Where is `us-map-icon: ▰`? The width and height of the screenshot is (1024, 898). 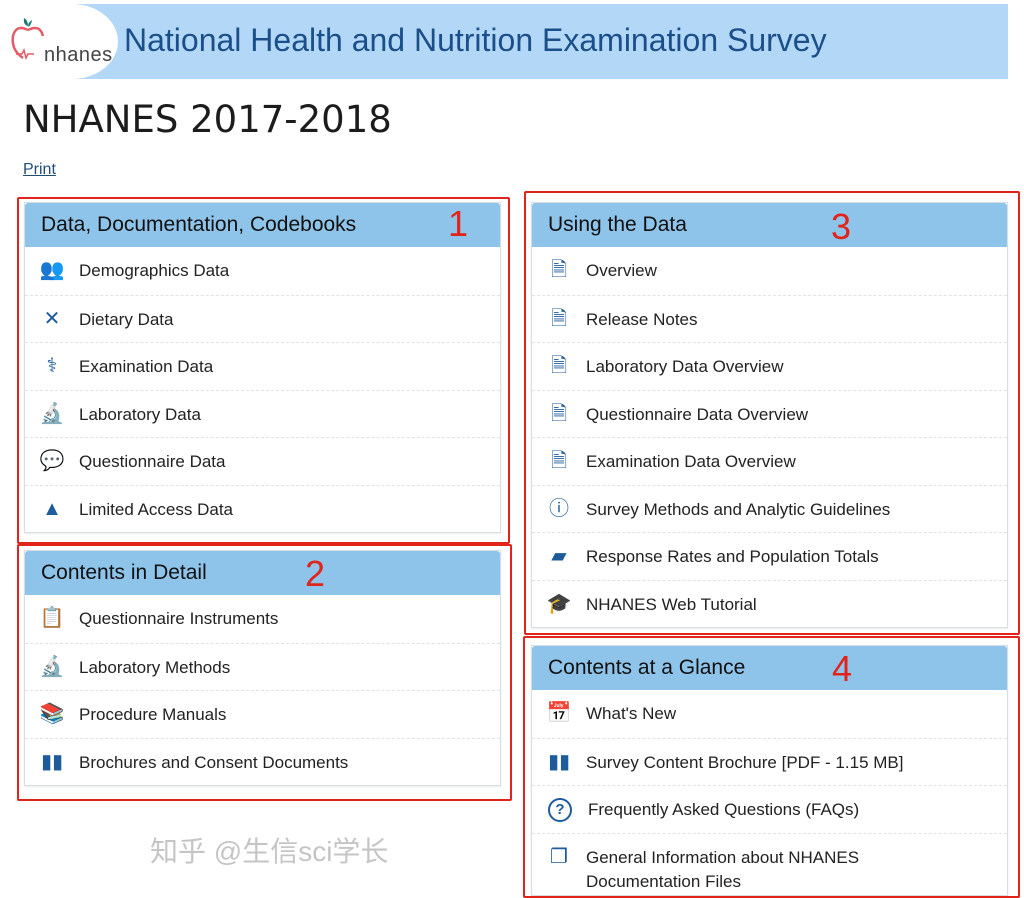
us-map-icon: ▰ is located at coordinates (559, 556).